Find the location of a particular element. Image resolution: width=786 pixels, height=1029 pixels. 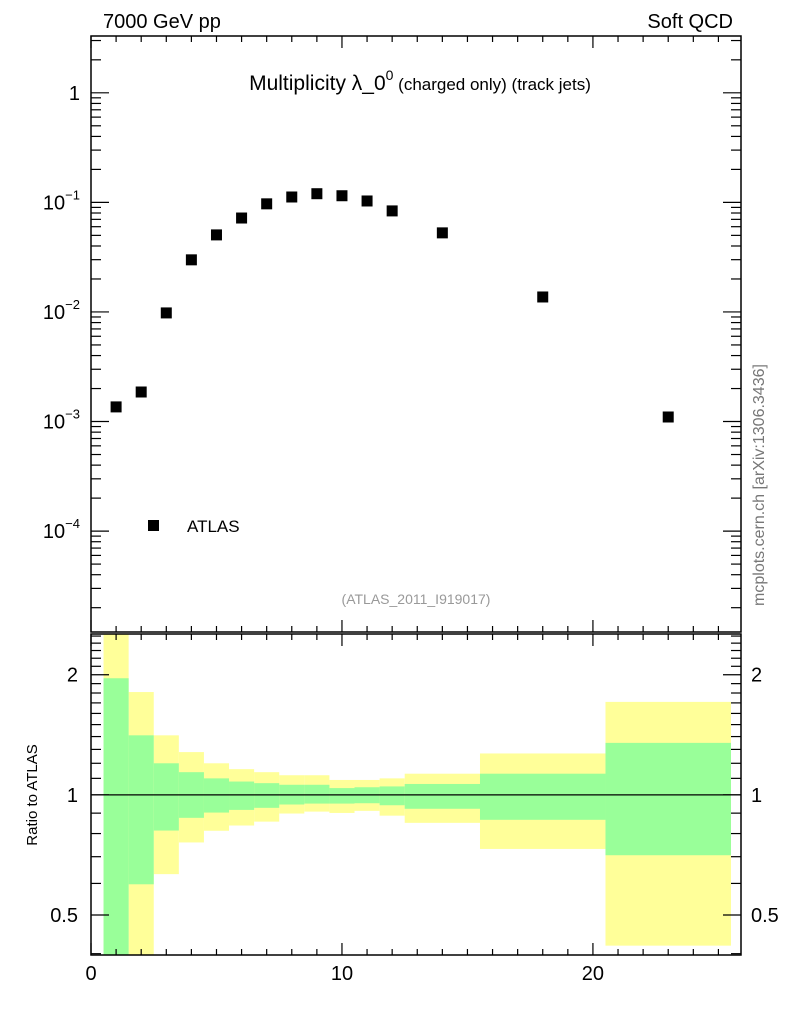

ratio-ylabel: Ratio to ATLAS is located at coordinates (32, 794).